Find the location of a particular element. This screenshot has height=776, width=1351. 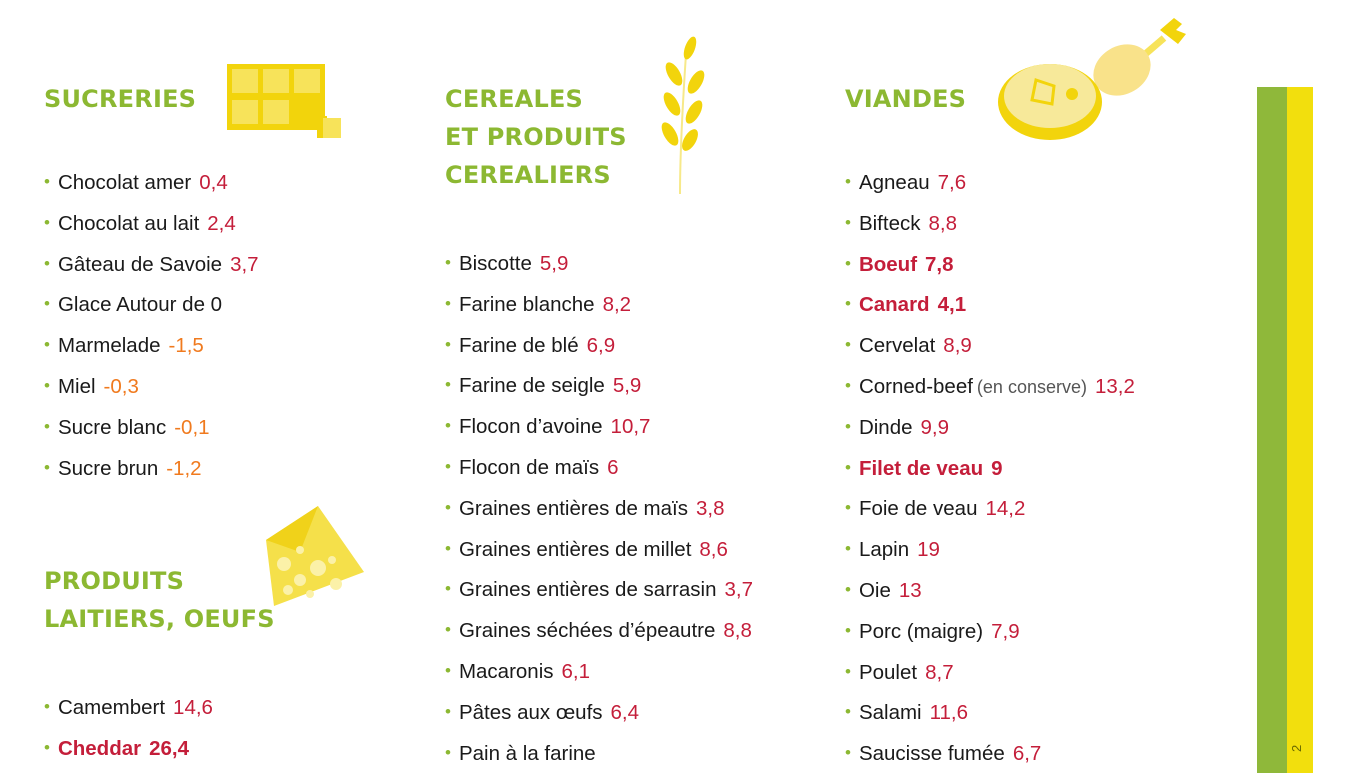

item-name: Agneau is located at coordinates (894, 182).